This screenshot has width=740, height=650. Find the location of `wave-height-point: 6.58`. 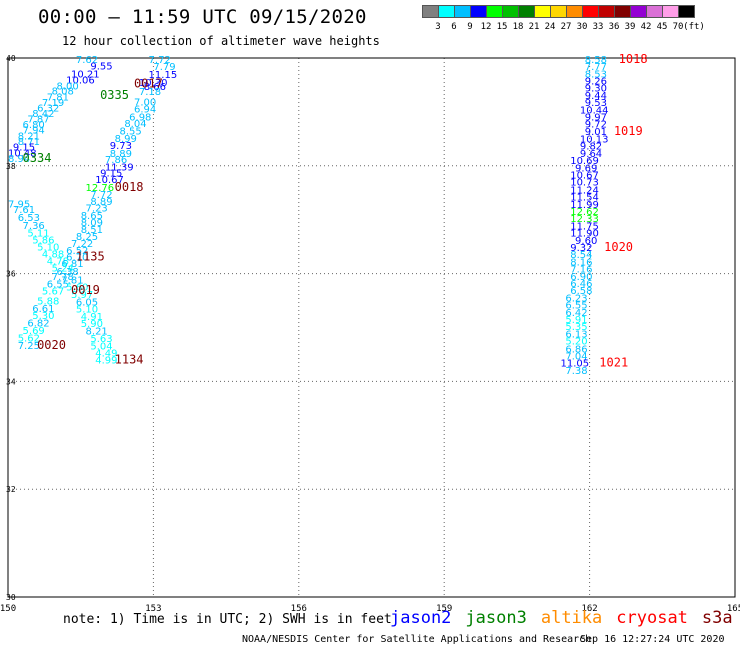

wave-height-point: 6.58 is located at coordinates (581, 291).